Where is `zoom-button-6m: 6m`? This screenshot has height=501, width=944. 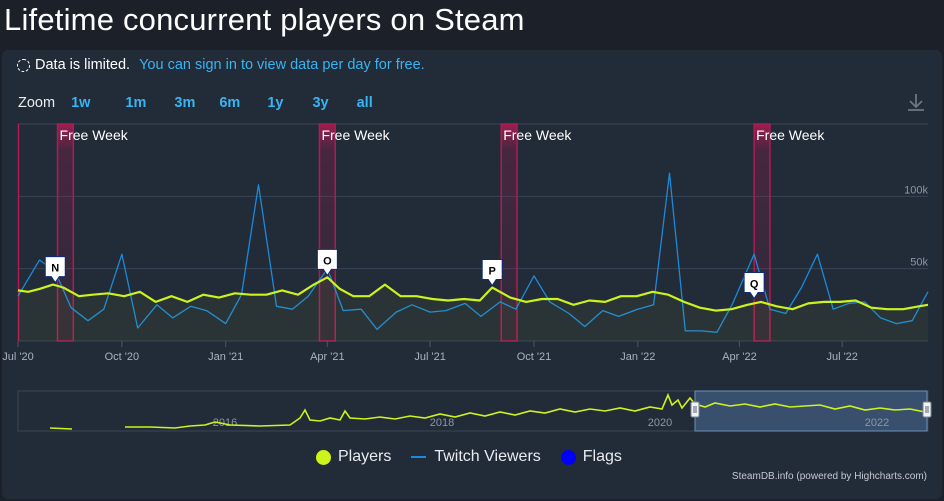 zoom-button-6m: 6m is located at coordinates (230, 103).